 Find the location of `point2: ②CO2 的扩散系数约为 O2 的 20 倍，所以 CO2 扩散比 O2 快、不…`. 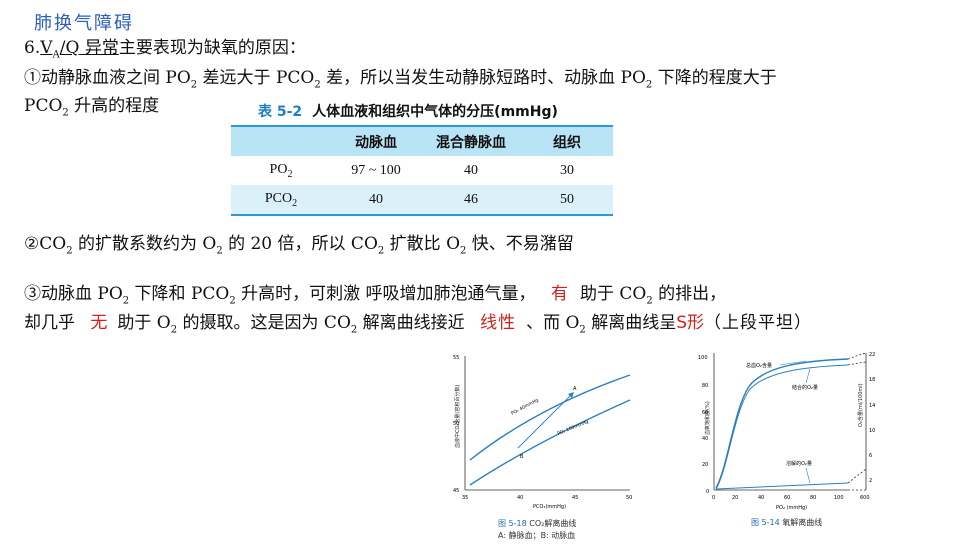

point2: ②CO2 的扩散系数约为 O2 的 20 倍，所以 CO2 扩散比 O2 快、不… is located at coordinates (299, 245).